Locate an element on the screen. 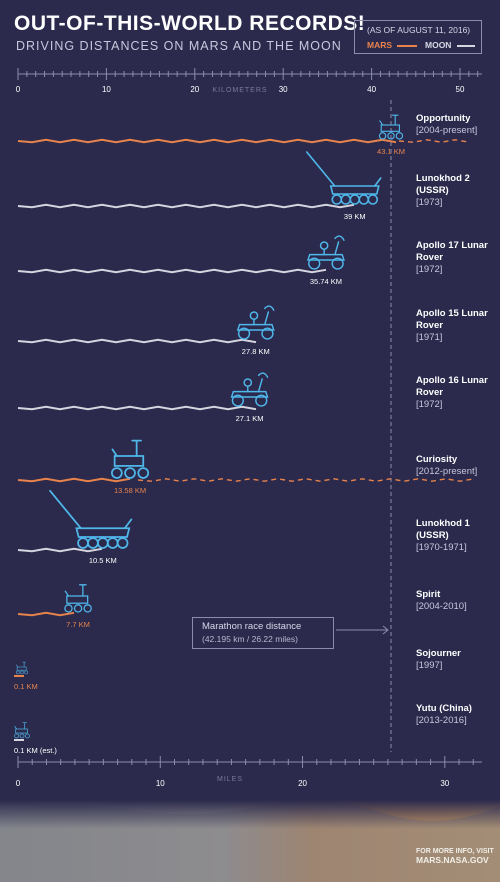  rover-astronaut-head is located at coordinates (324, 245).